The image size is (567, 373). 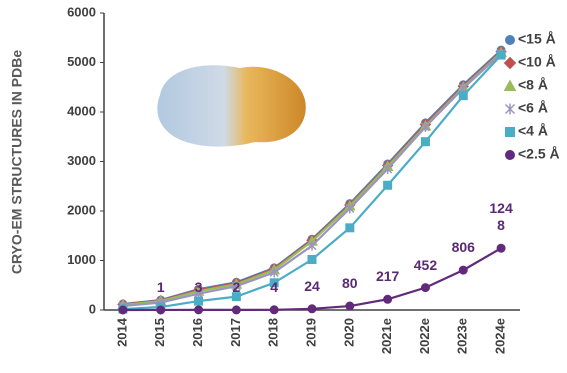 I want to click on y-tick-label: 2000, so click(x=81, y=209).